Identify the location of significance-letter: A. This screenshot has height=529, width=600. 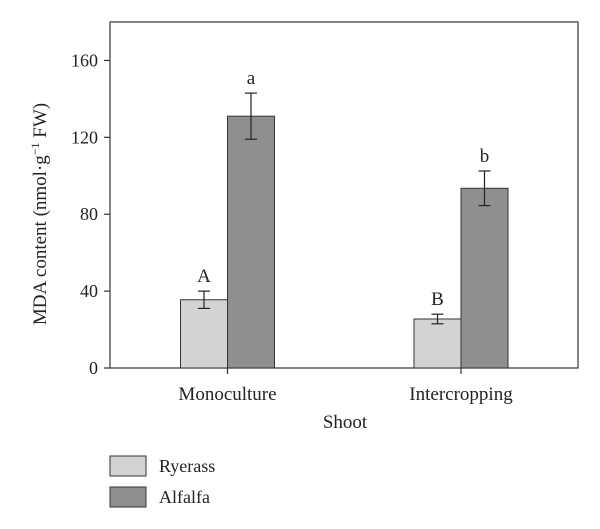
(204, 276).